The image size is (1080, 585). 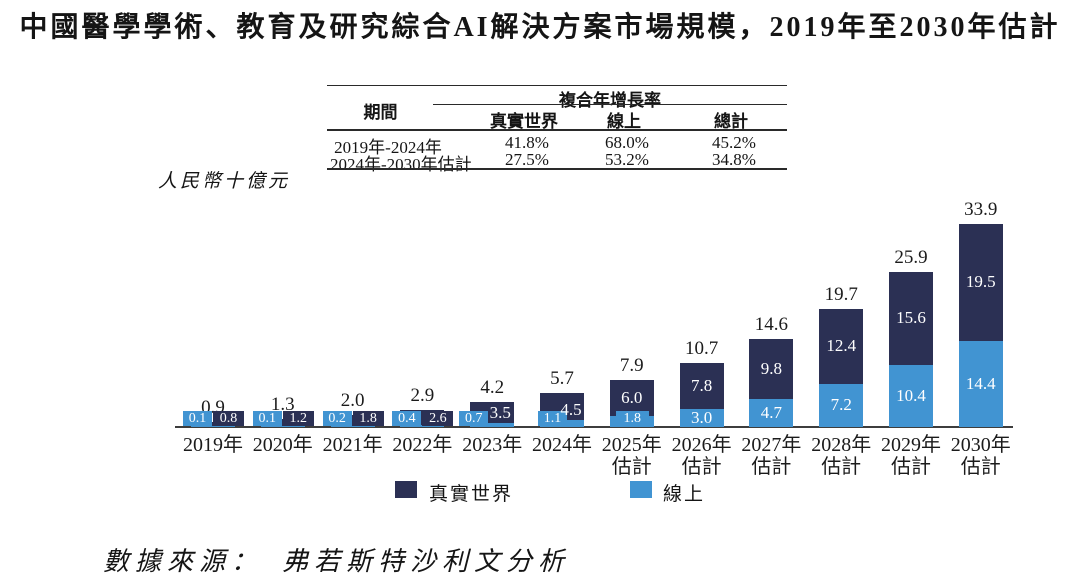 I want to click on bar-total-label: 14.6, so click(x=771, y=325).